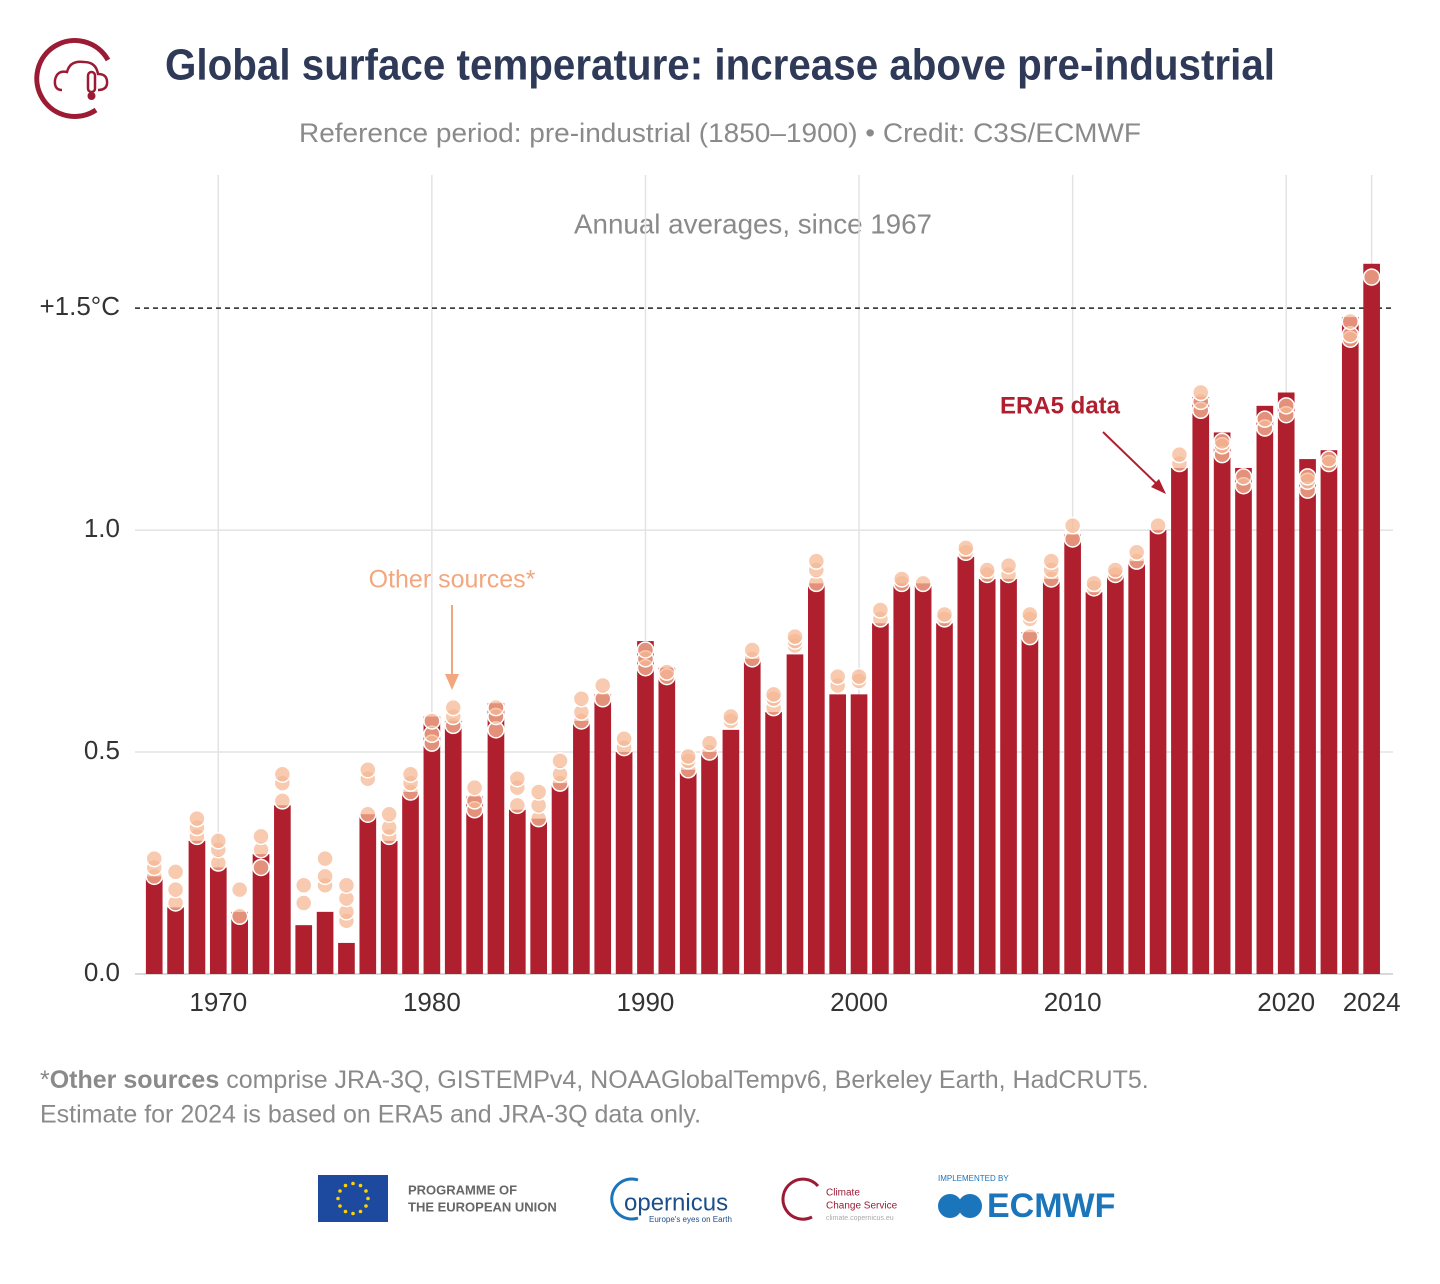 Image resolution: width=1440 pixels, height=1284 pixels. What do you see at coordinates (1051, 1206) in the screenshot?
I see `logo-text: ECMWF` at bounding box center [1051, 1206].